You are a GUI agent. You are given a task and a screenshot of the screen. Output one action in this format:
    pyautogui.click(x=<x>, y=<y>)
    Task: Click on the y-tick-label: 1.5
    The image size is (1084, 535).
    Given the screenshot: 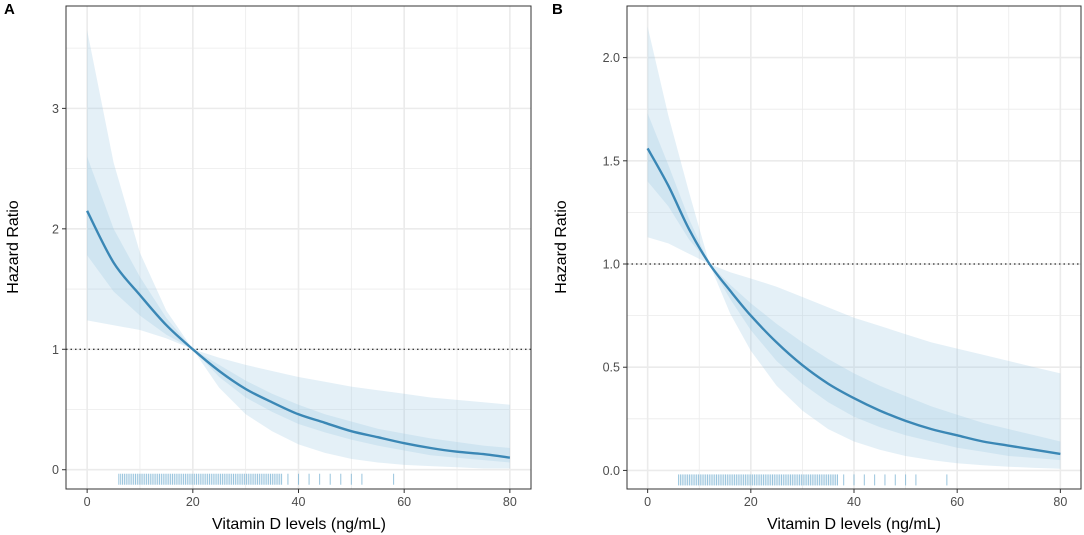 What is the action you would take?
    pyautogui.click(x=611, y=161)
    